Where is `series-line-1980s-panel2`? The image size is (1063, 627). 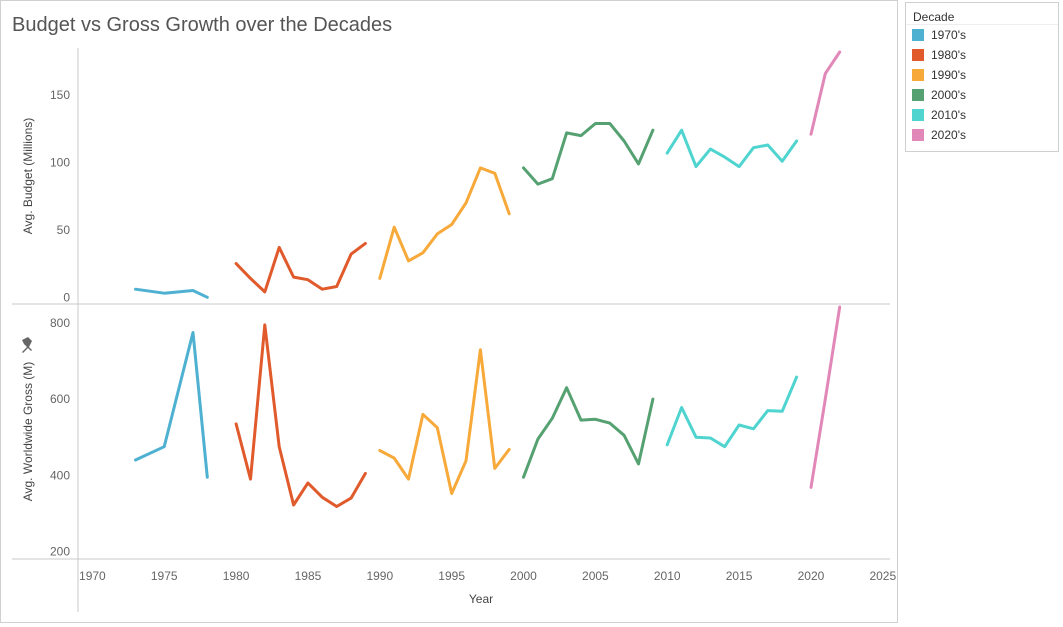
series-line-1980s-panel2 is located at coordinates (300, 415).